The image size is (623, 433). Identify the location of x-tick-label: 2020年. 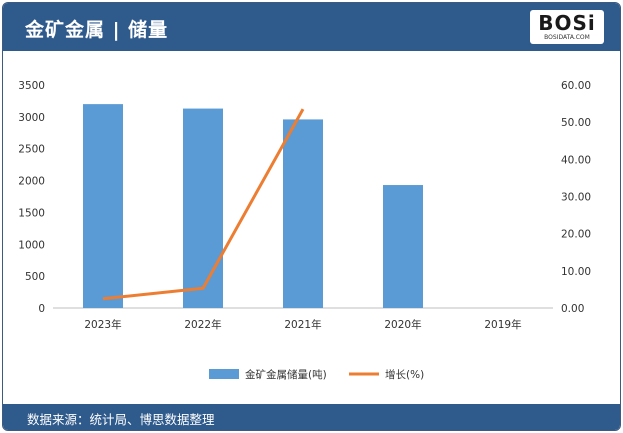
(402, 324).